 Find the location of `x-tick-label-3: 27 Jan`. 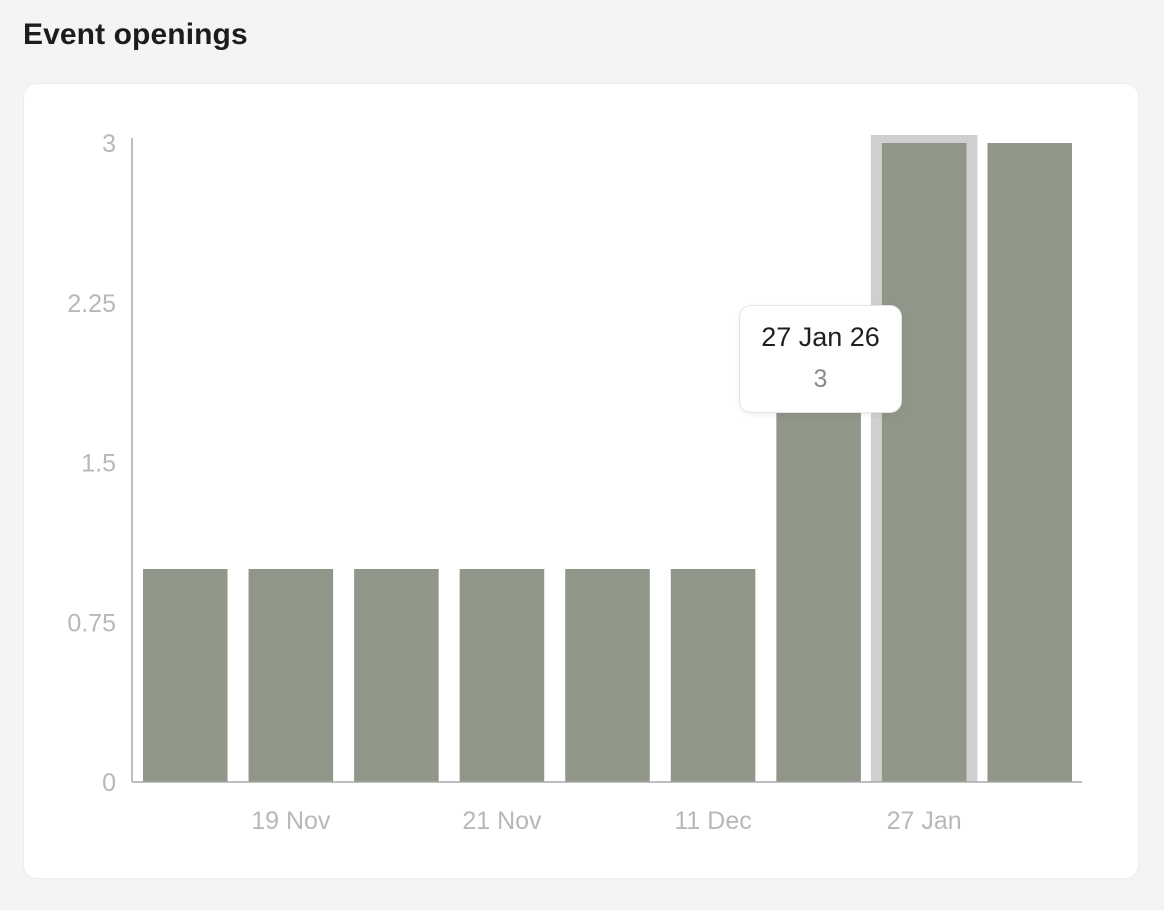

x-tick-label-3: 27 Jan is located at coordinates (924, 821).